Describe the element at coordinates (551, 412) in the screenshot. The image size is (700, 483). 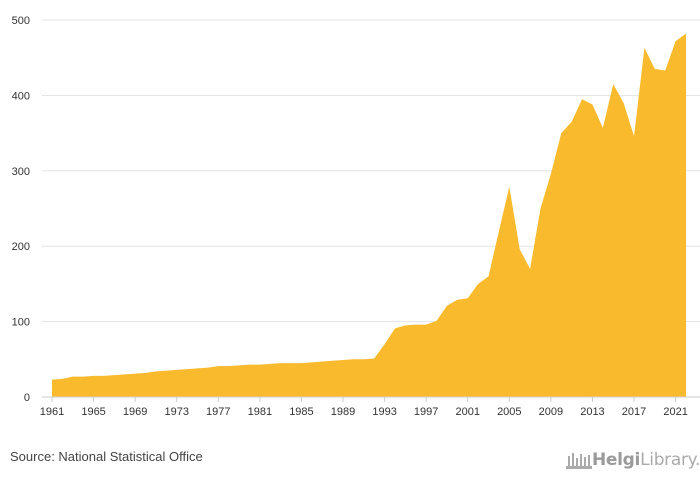
I see `x-tick-label: 2009` at that location.